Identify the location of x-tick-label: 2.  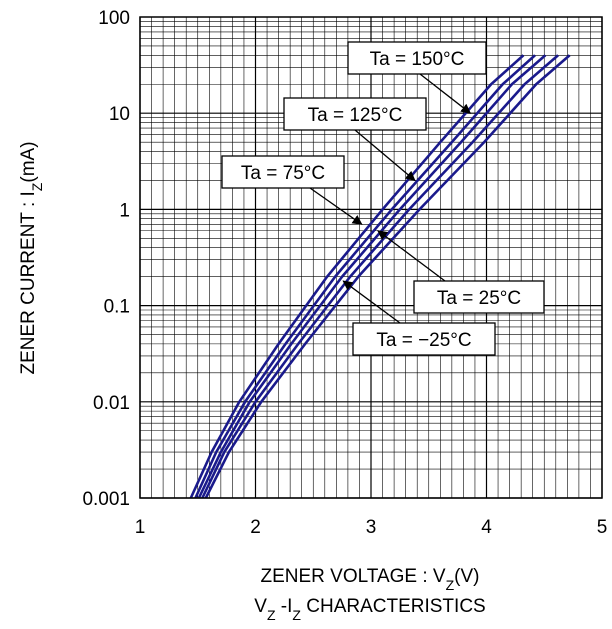
(255, 527).